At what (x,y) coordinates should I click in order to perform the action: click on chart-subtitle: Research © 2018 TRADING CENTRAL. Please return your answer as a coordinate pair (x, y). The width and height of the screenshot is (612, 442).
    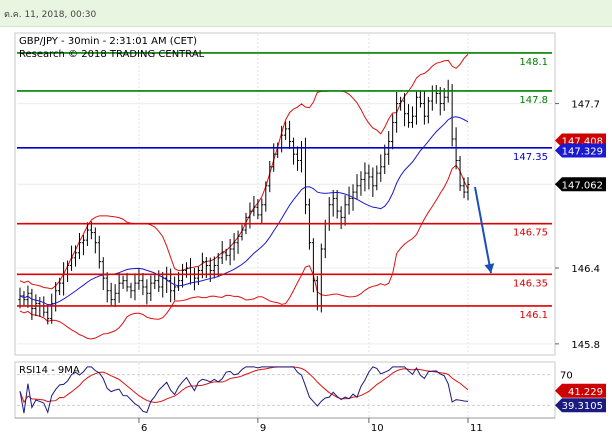
    Looking at the image, I should click on (112, 54).